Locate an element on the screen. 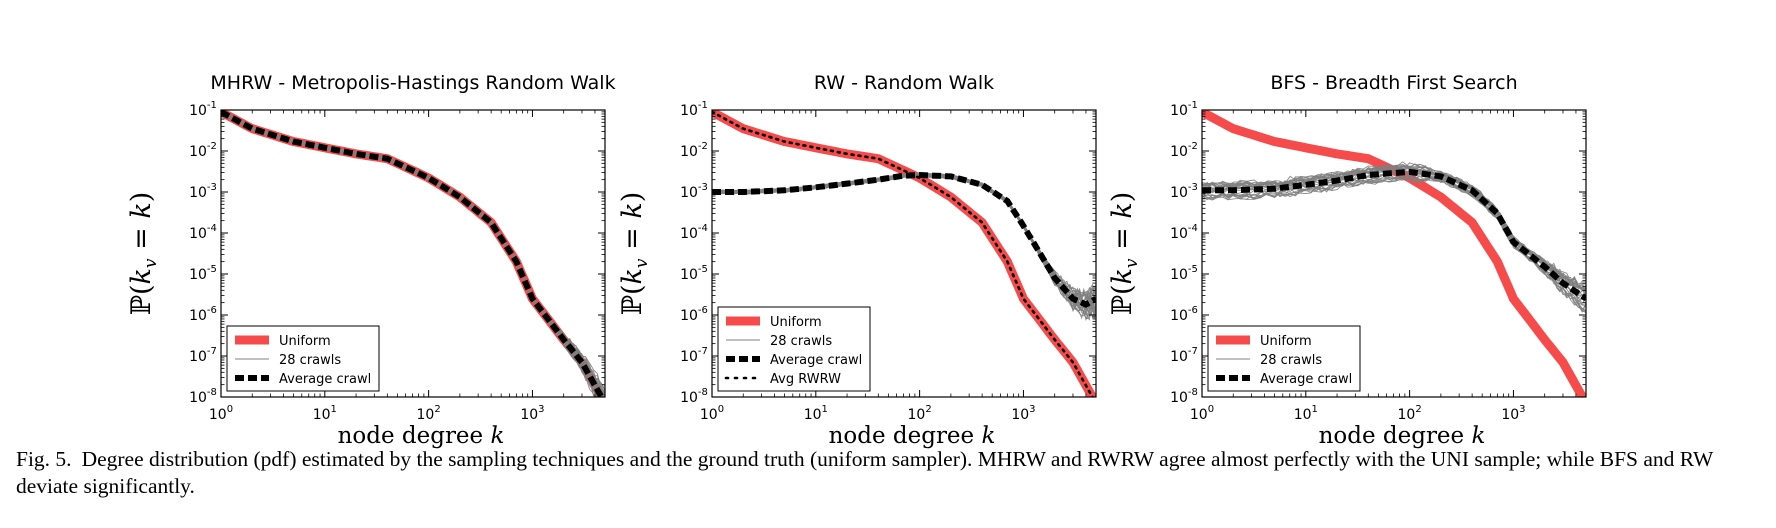  legend-label: Avg RWRW is located at coordinates (805, 379).